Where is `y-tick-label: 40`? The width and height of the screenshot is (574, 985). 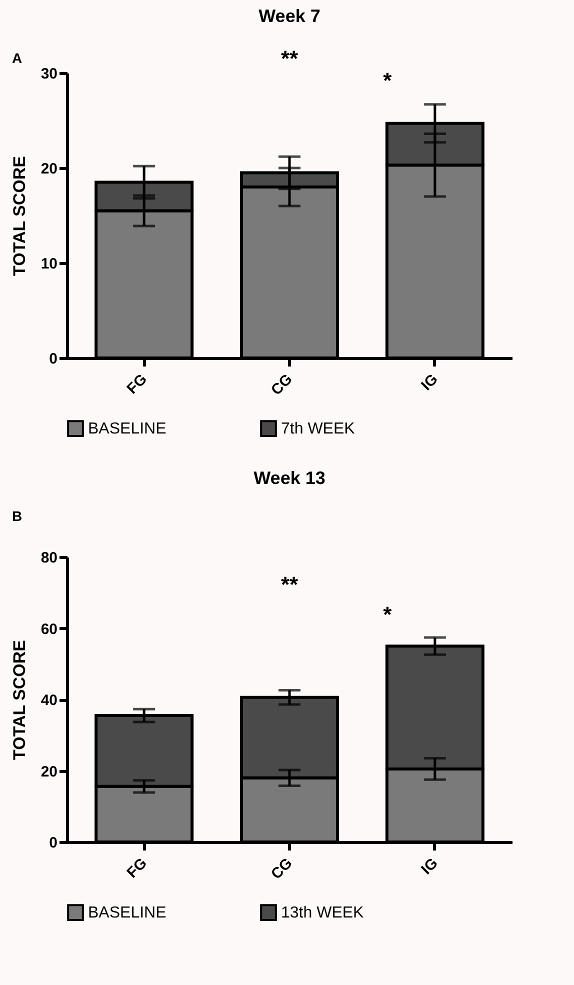
y-tick-label: 40 is located at coordinates (49, 700).